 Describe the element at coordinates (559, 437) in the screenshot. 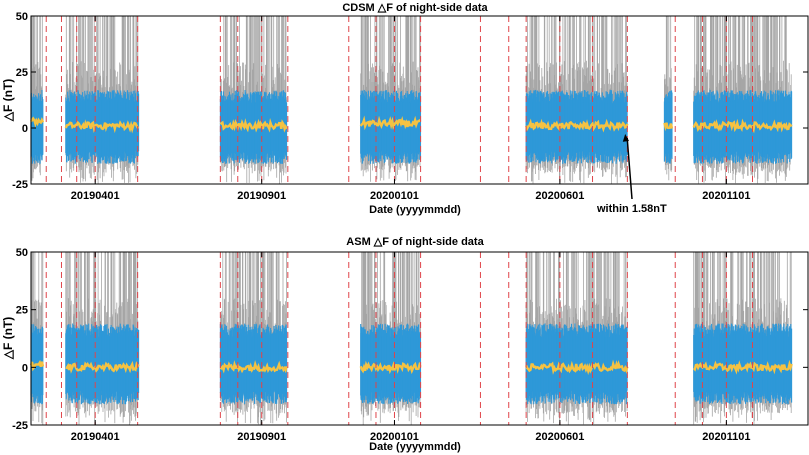

I see `asm-xtick-label: 20200601` at that location.